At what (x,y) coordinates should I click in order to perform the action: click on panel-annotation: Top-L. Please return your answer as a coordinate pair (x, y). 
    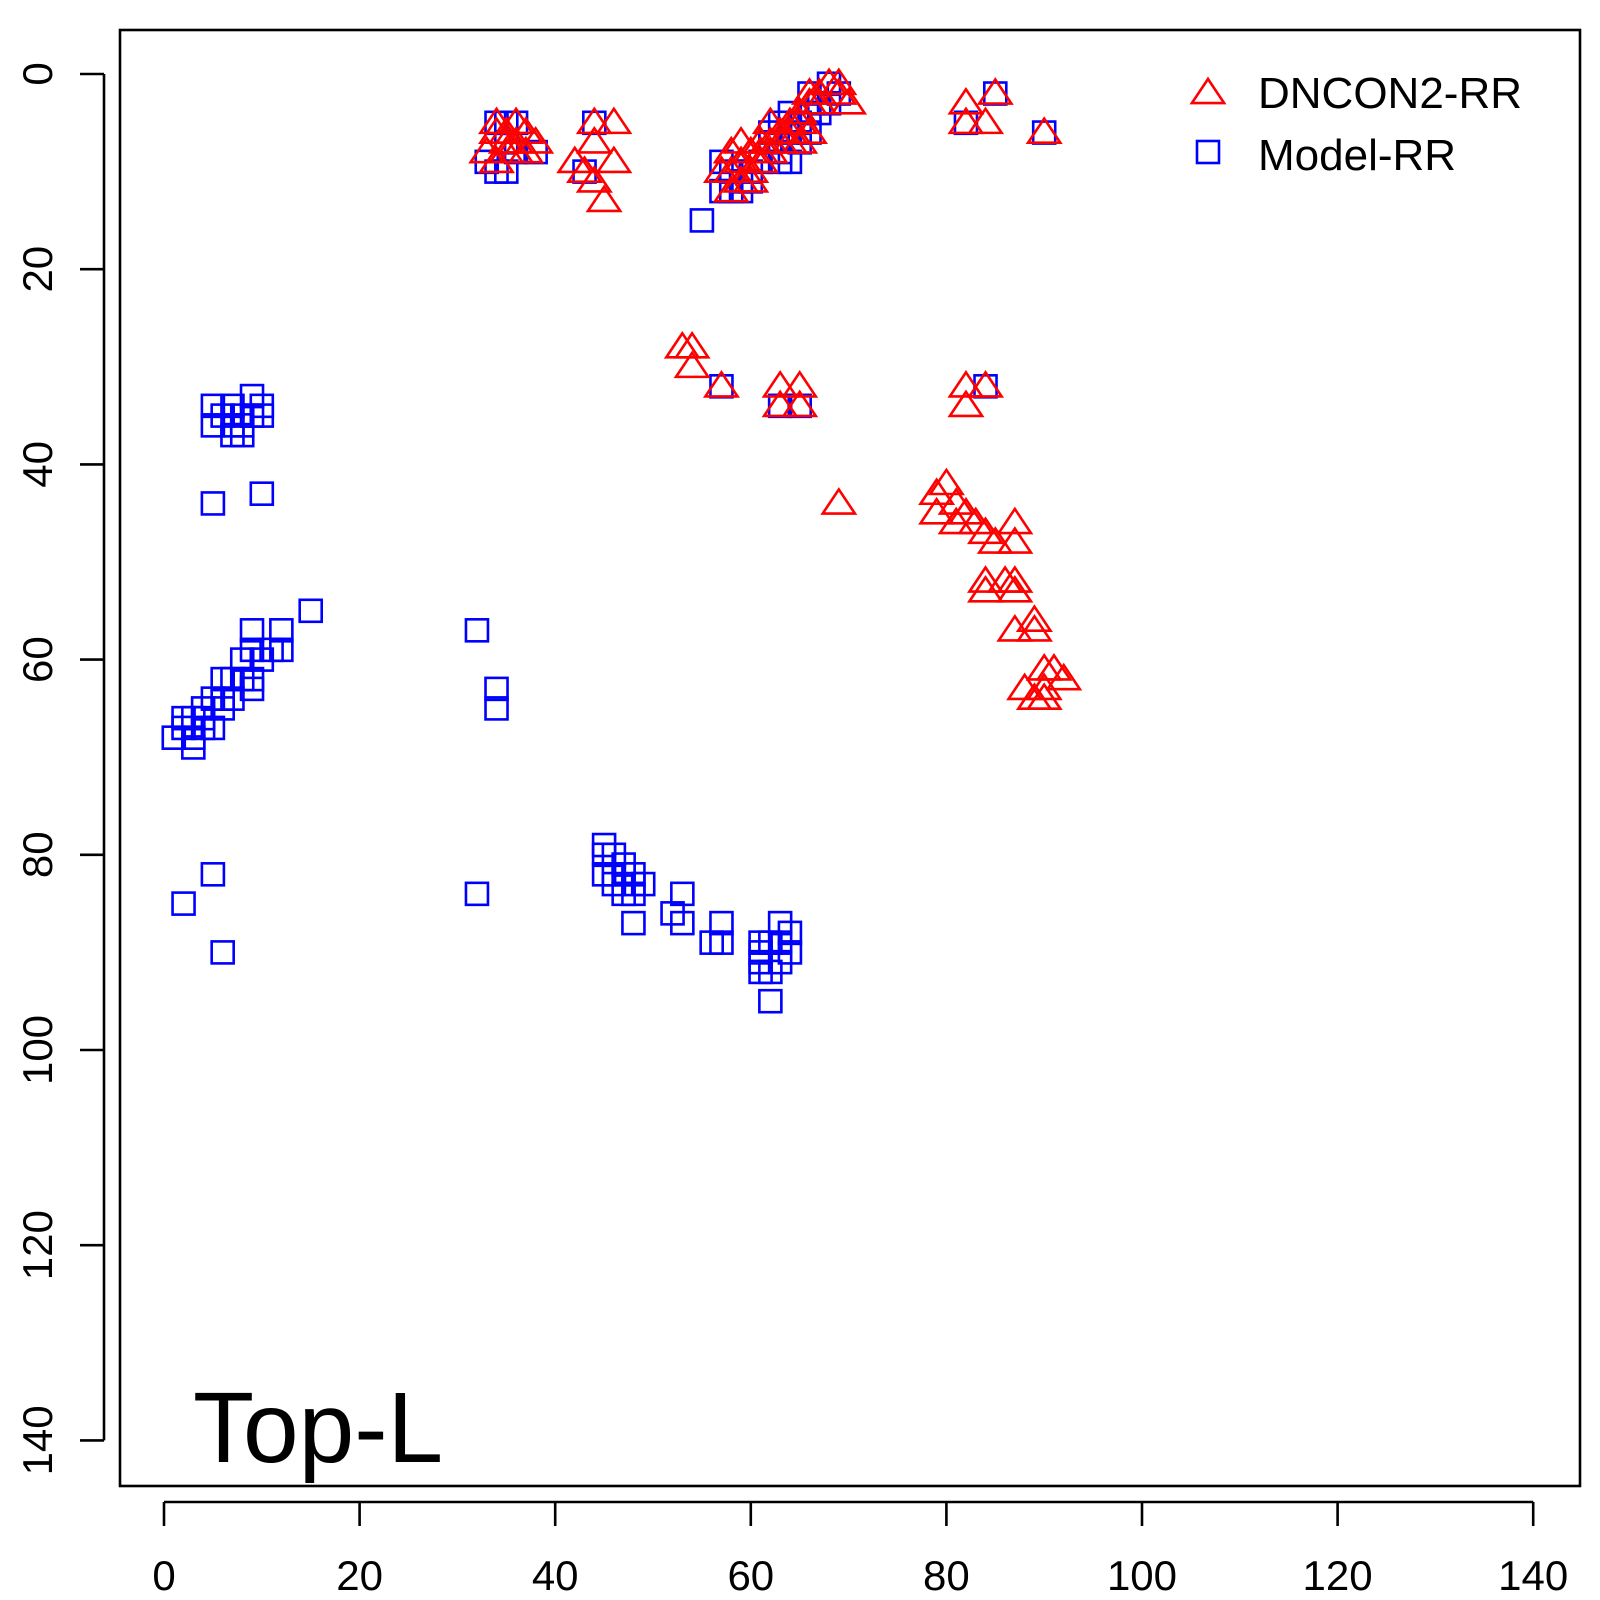
    Looking at the image, I should click on (318, 1428).